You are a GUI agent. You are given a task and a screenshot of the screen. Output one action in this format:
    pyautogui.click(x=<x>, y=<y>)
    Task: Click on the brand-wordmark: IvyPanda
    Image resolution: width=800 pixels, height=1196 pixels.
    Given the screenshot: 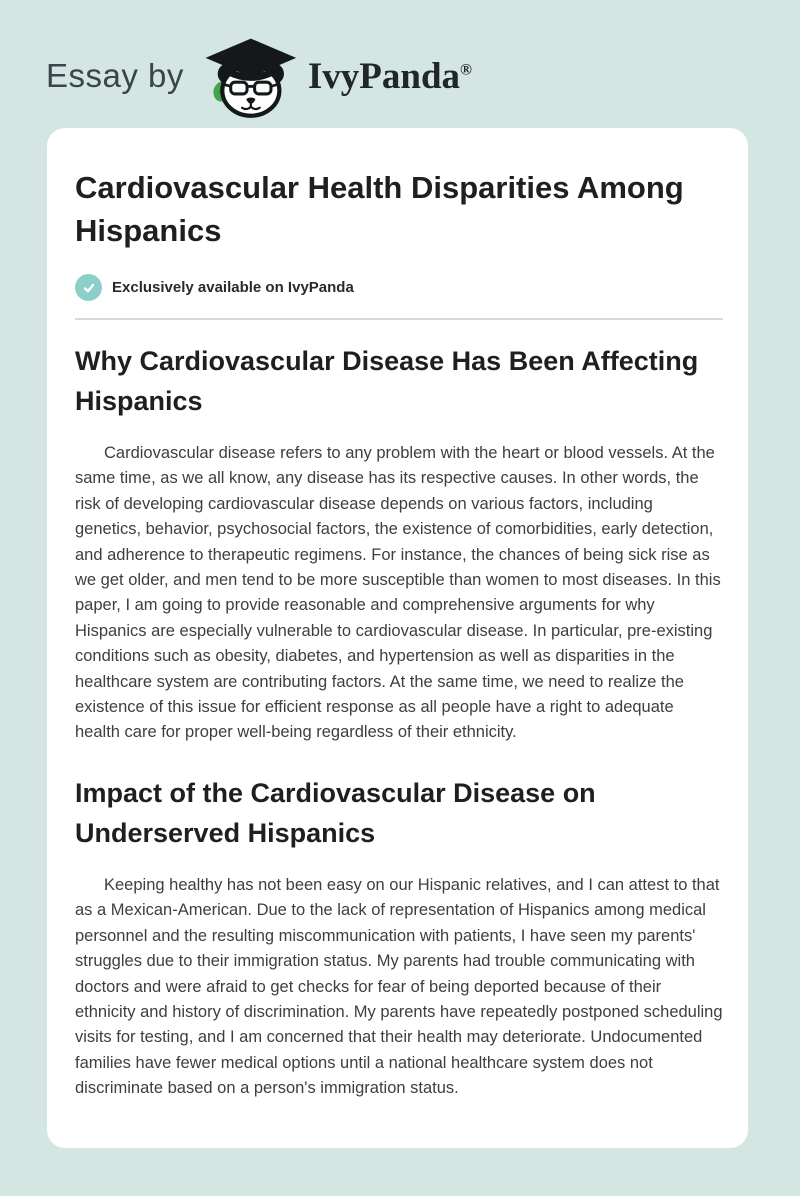 What is the action you would take?
    pyautogui.click(x=384, y=76)
    